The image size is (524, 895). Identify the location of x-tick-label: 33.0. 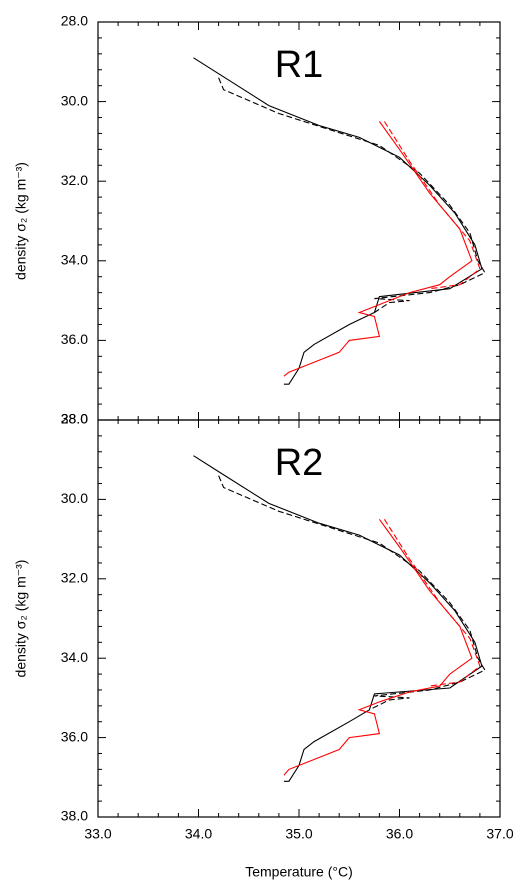
(97, 834).